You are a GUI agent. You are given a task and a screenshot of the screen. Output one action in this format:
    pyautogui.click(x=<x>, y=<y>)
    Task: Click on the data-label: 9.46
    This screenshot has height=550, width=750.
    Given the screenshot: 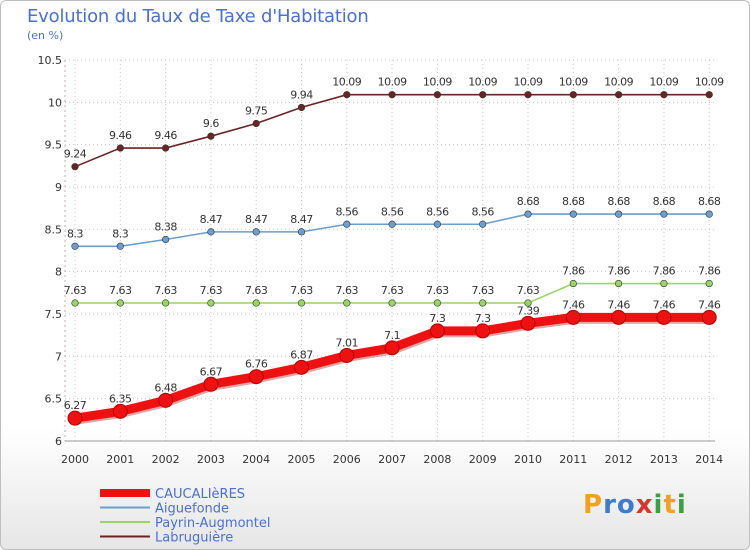 What is the action you would take?
    pyautogui.click(x=120, y=135)
    